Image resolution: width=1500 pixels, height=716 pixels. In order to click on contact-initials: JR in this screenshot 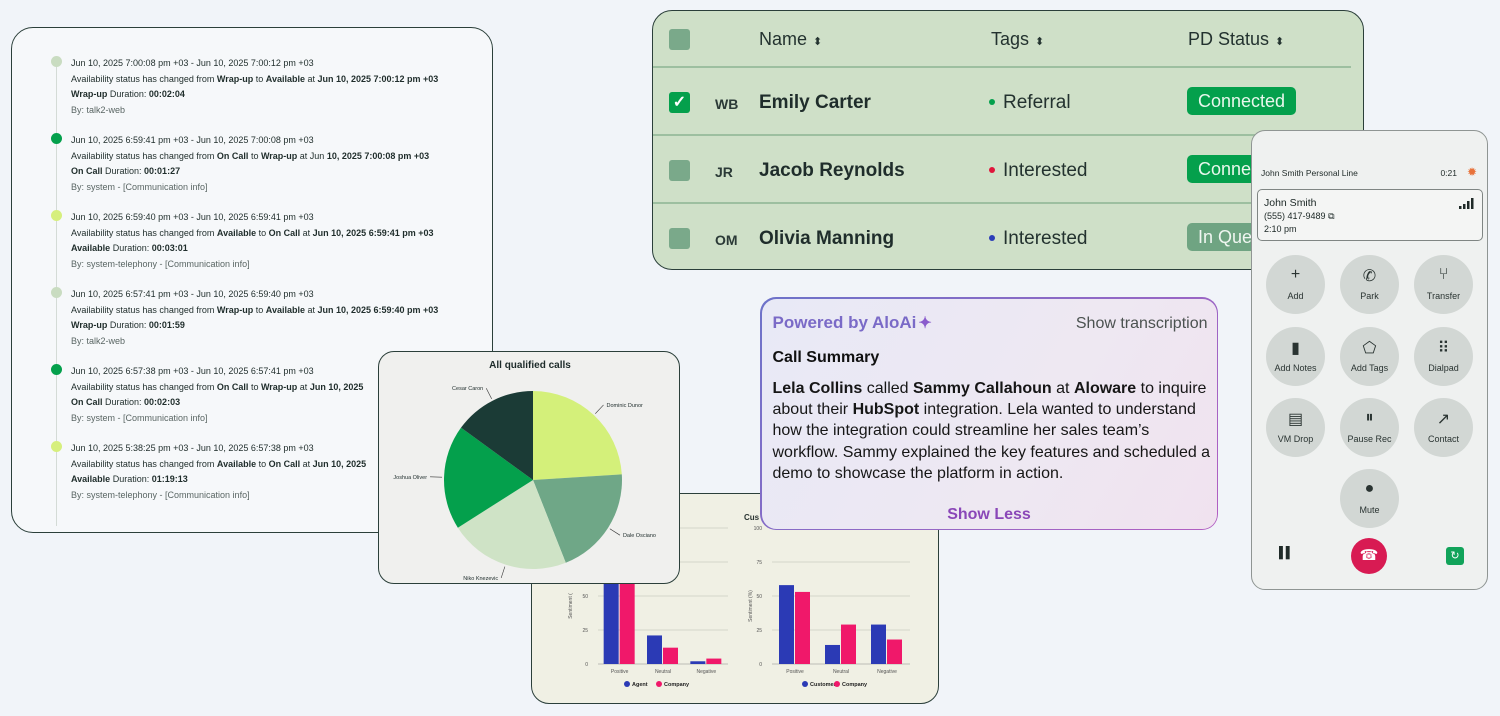, I will do `click(724, 172)`.